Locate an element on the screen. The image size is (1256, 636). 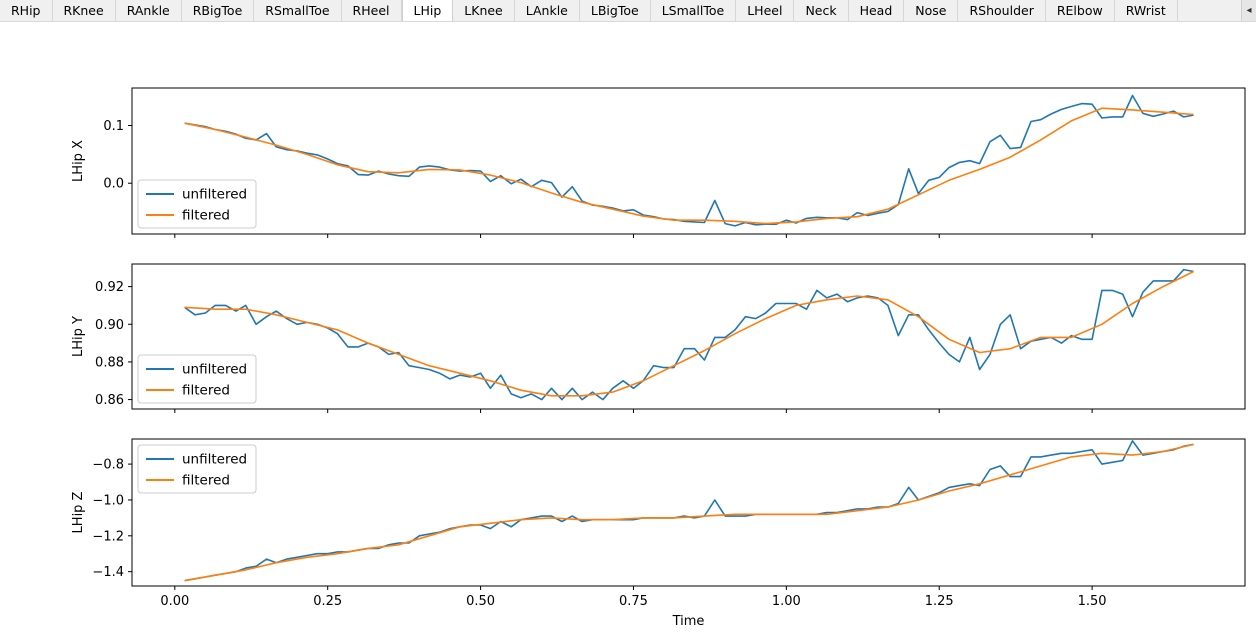
y-tick-label: −0.8 is located at coordinates (108, 465).